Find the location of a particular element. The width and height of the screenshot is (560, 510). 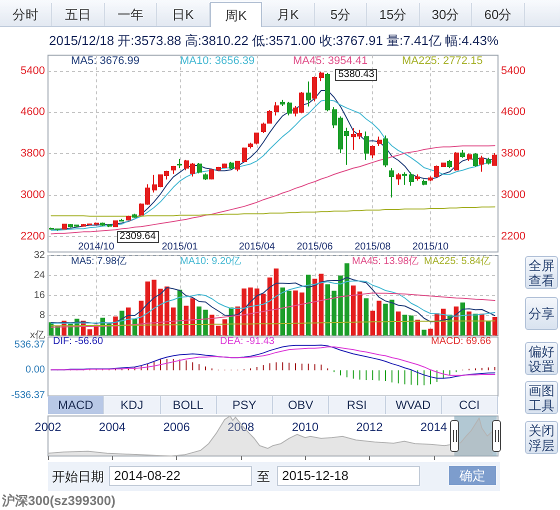

y-tick-label: 0.00 is located at coordinates (36, 370).